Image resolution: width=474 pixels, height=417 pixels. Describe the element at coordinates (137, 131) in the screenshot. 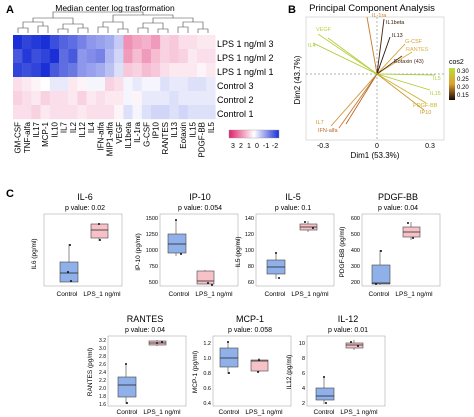

I see `heatmap-column-label: IL-1ra` at that location.